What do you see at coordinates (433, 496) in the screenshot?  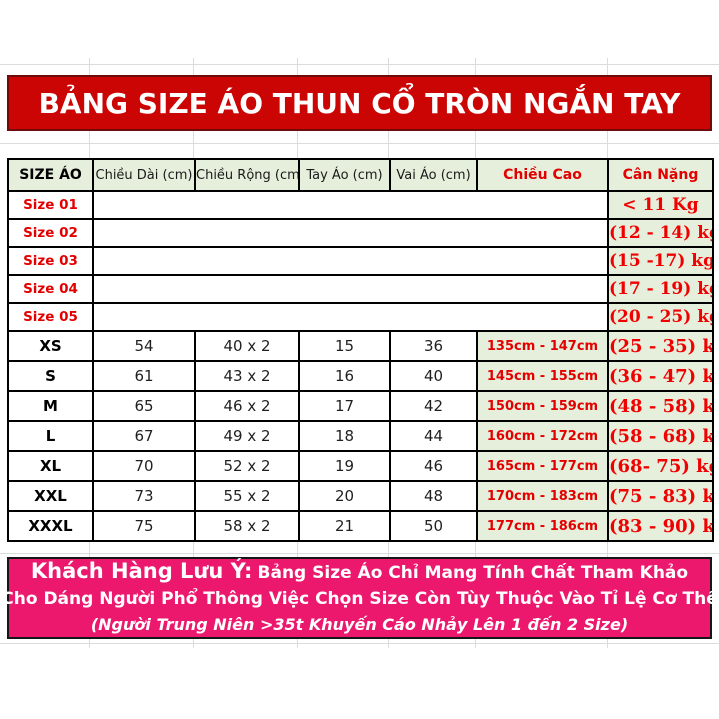 I see `shoulder-value: 48` at bounding box center [433, 496].